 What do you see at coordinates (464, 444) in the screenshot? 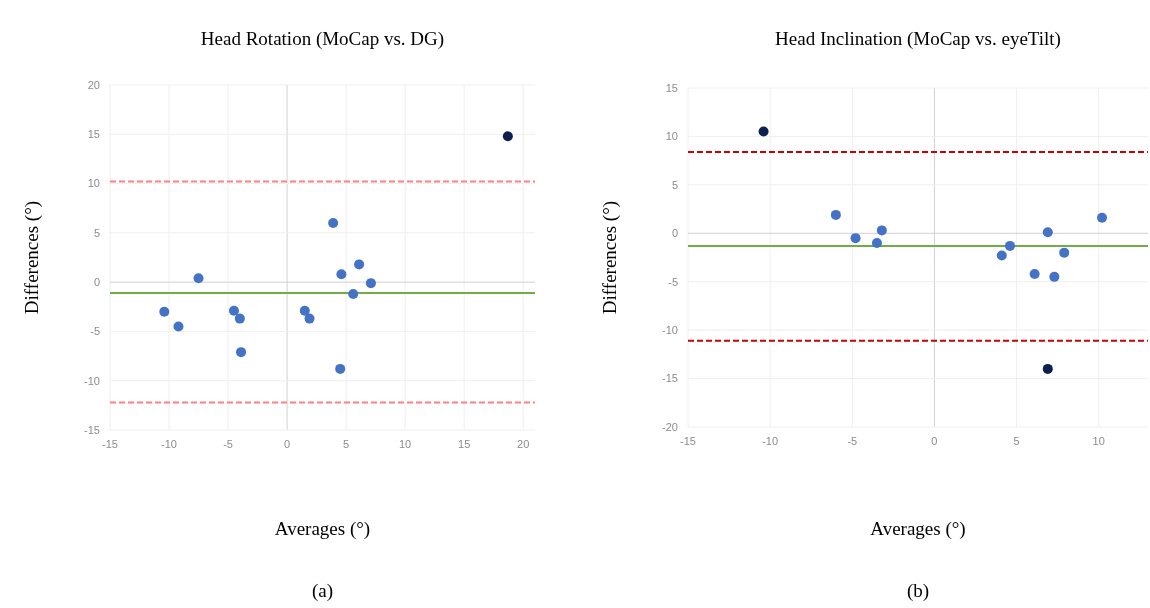
I see `x-tick-label: 15` at bounding box center [464, 444].